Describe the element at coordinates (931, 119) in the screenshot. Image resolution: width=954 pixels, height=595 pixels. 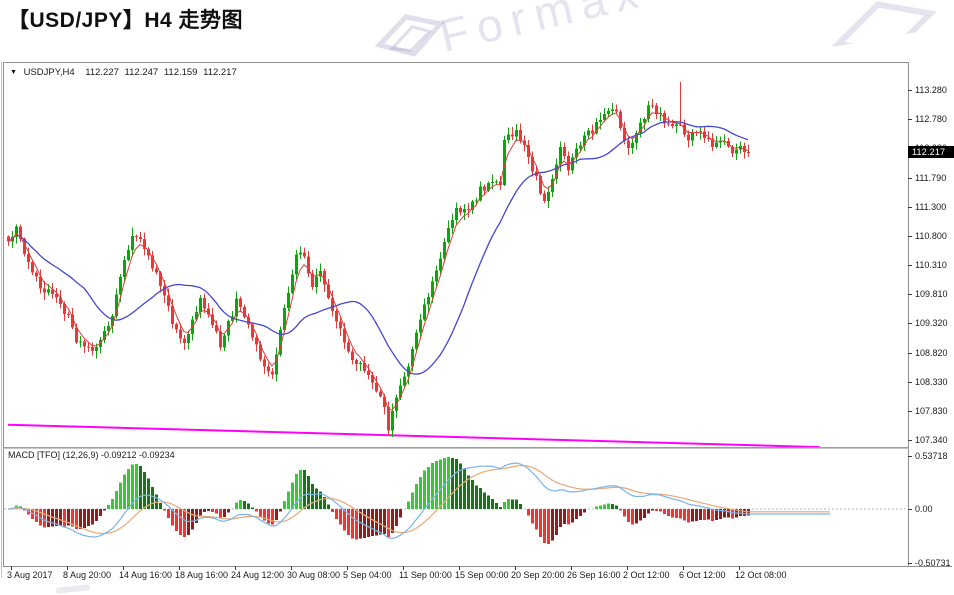
I see `price-axis-label: 112.780` at that location.